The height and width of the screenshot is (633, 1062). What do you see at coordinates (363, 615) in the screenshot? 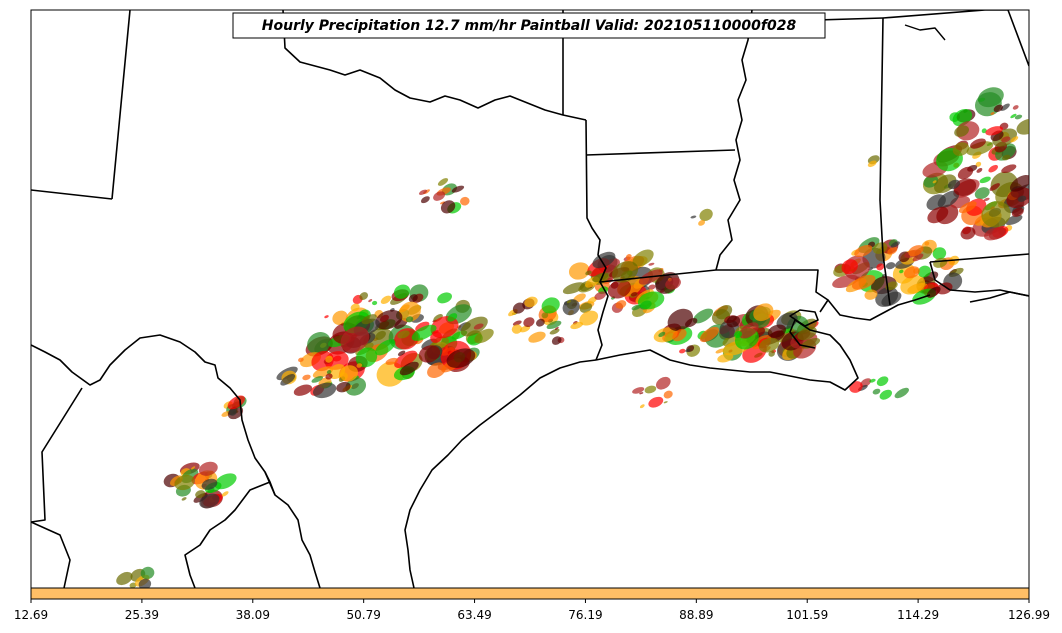
I see `colorbar-tick-label: 50.79` at bounding box center [363, 615].